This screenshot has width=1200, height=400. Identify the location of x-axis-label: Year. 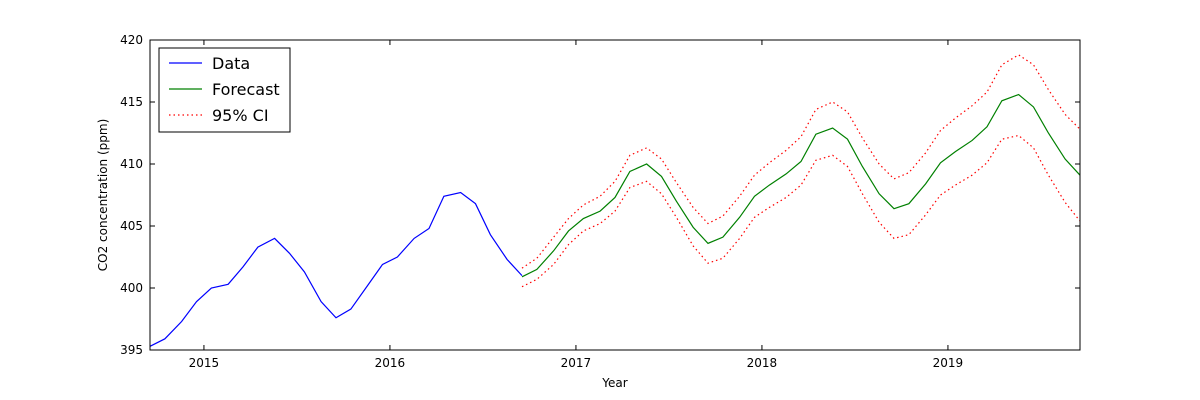
(614, 383).